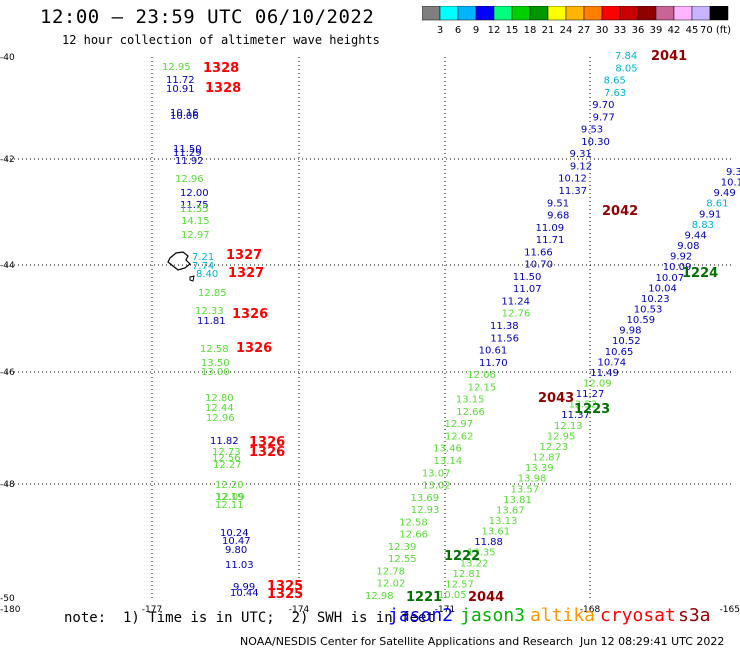  What do you see at coordinates (402, 559) in the screenshot?
I see `wave-height-label: 12.55` at bounding box center [402, 559].